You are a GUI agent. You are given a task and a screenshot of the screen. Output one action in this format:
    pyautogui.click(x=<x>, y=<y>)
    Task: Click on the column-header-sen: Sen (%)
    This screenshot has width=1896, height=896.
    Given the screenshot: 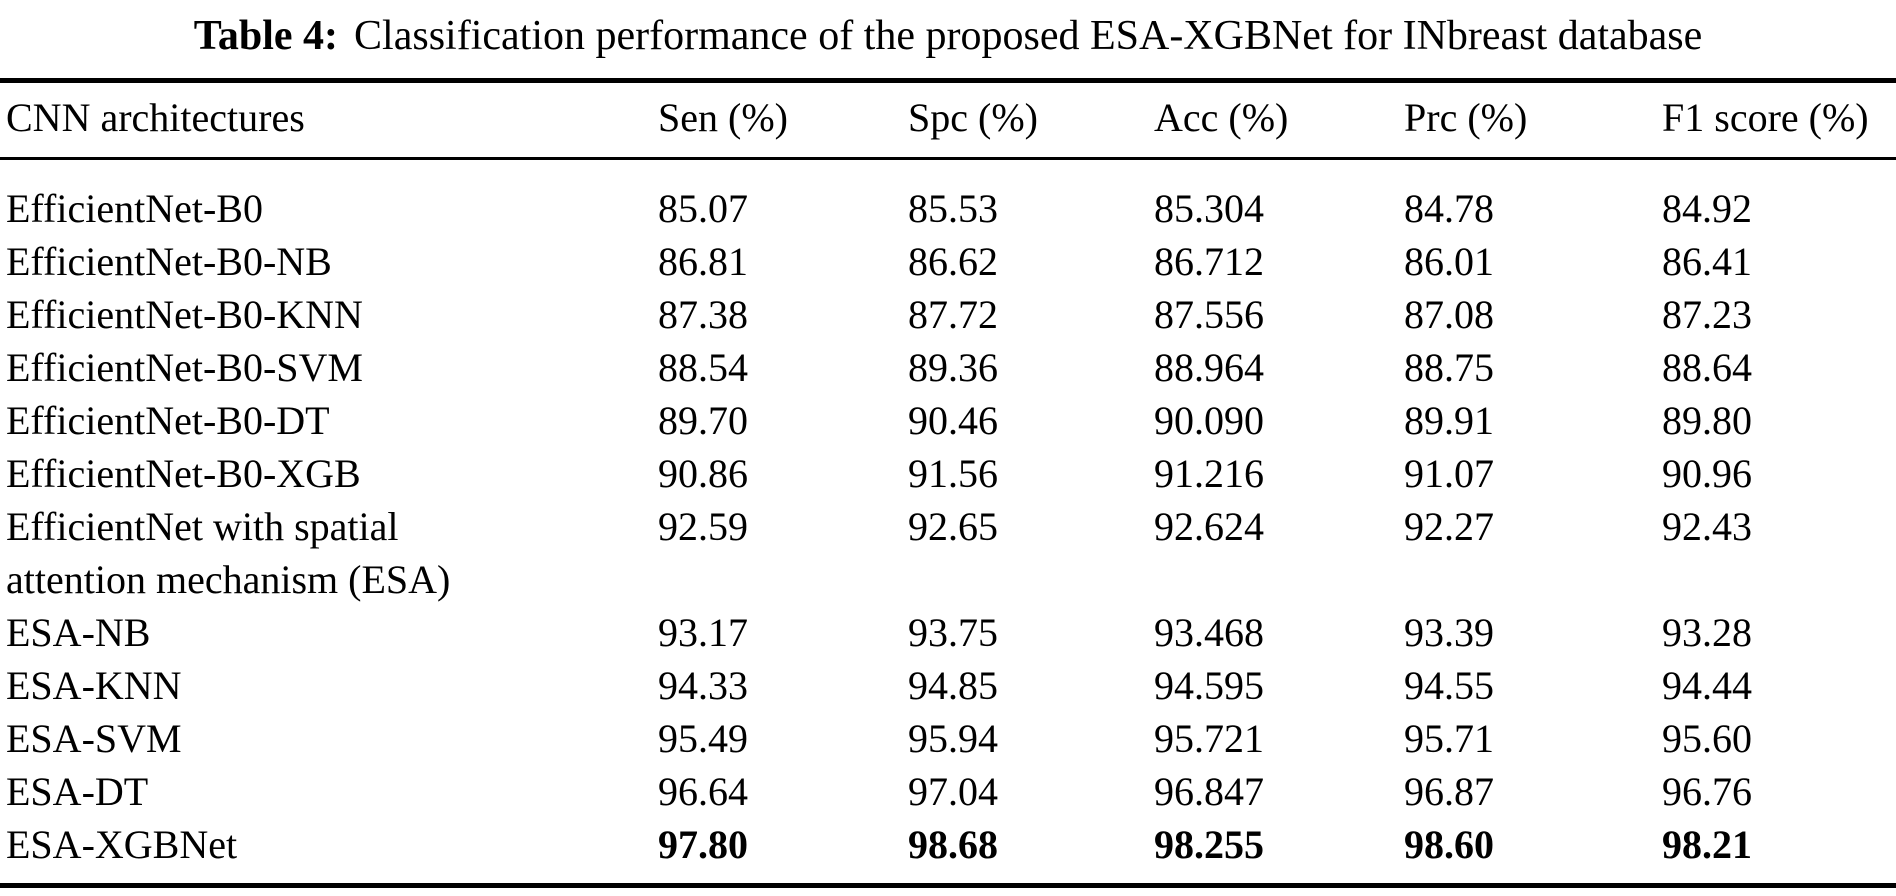 What is the action you would take?
    pyautogui.click(x=777, y=120)
    